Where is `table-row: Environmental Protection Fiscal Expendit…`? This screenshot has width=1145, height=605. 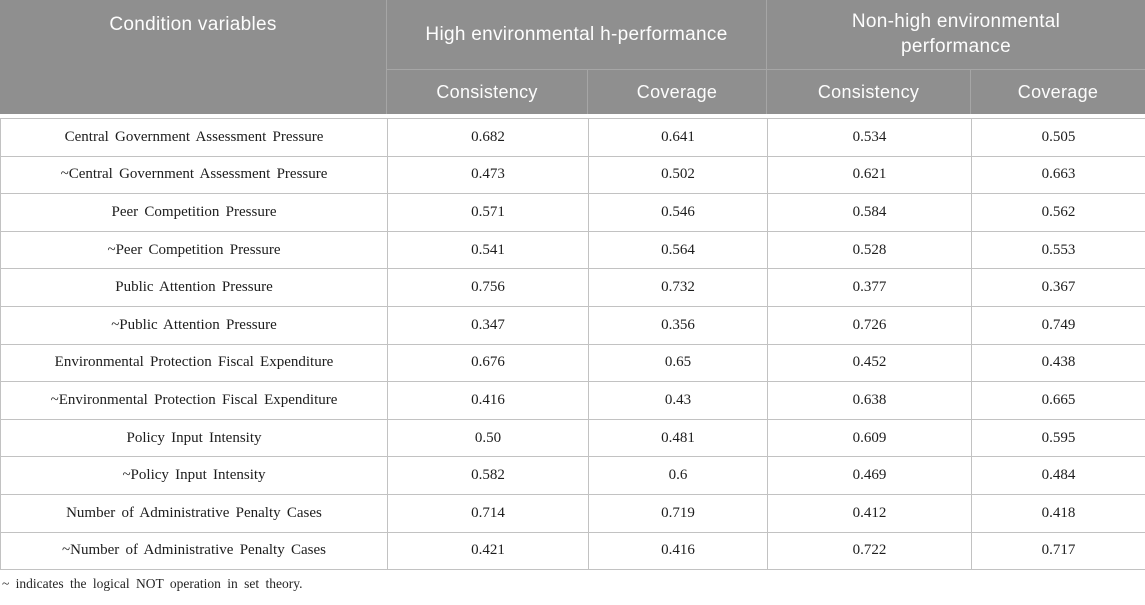 table-row: Environmental Protection Fiscal Expendit… is located at coordinates (572, 363).